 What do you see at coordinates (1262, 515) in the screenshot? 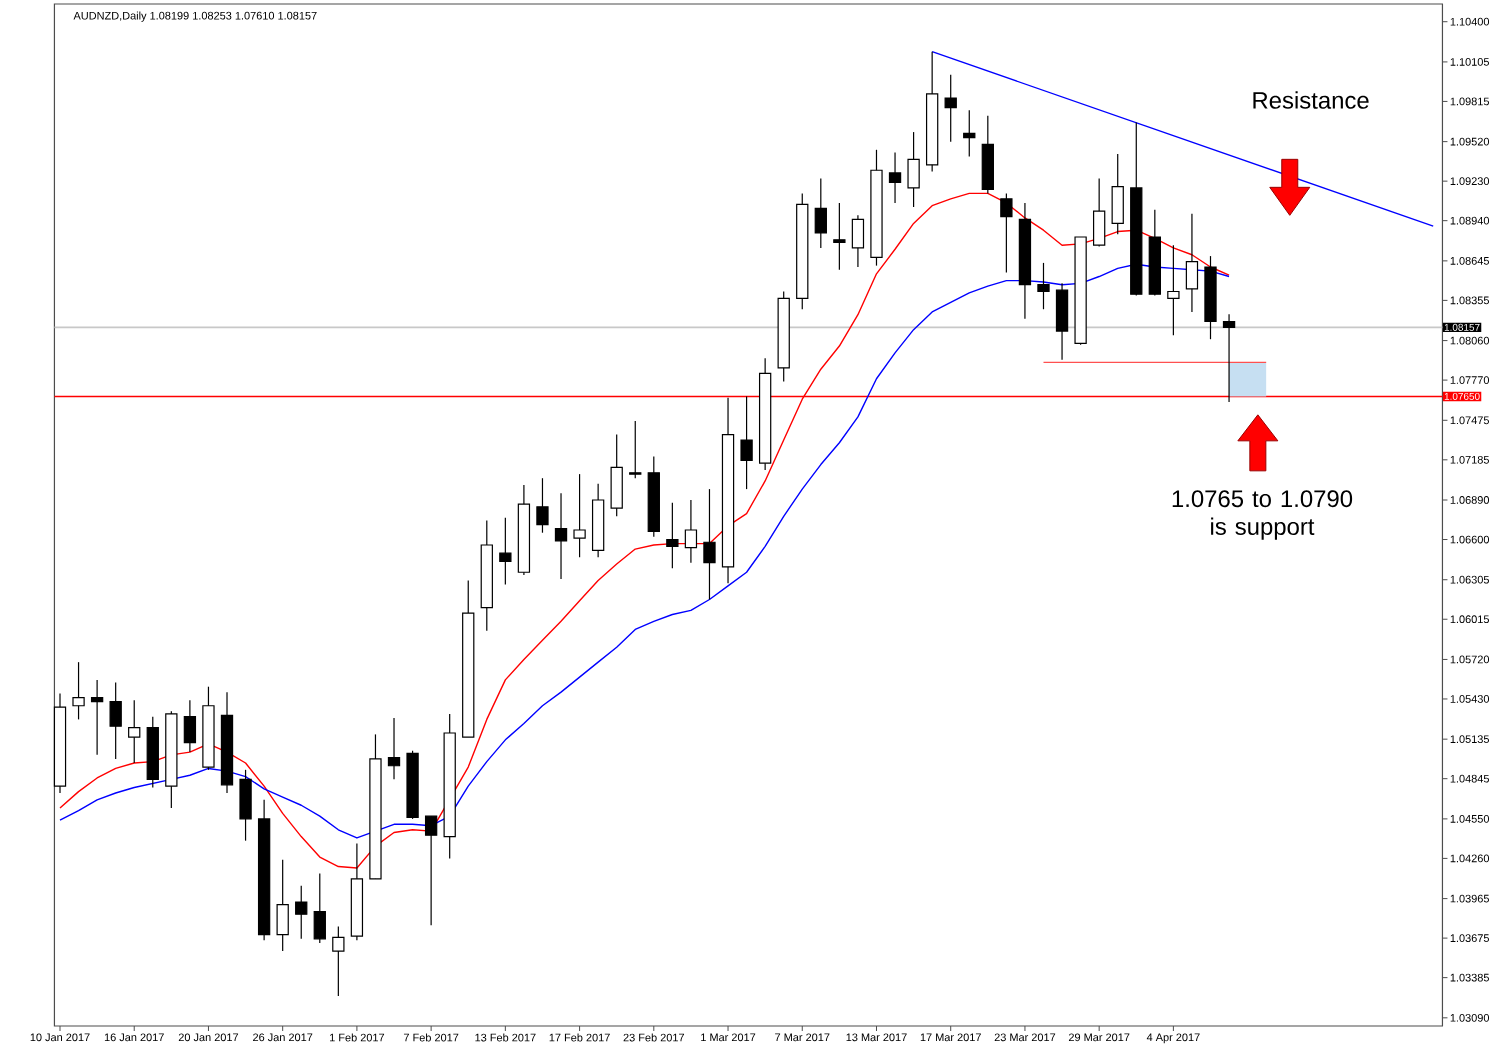
I see `annotation: 1.0765 to 1.0790 is support` at bounding box center [1262, 515].